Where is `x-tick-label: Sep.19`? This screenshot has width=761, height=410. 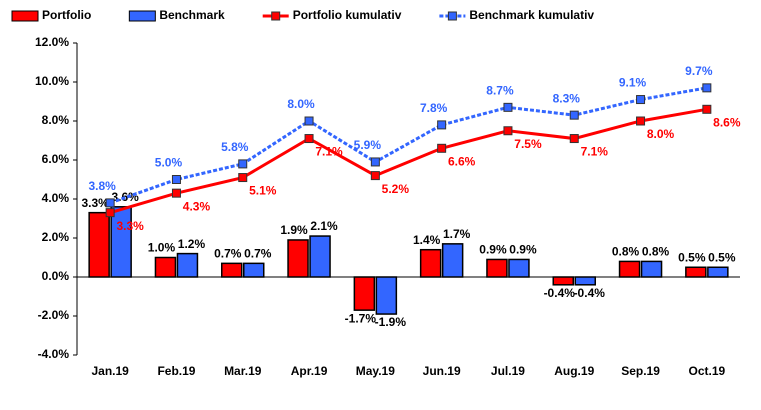 x-tick-label: Sep.19 is located at coordinates (640, 371).